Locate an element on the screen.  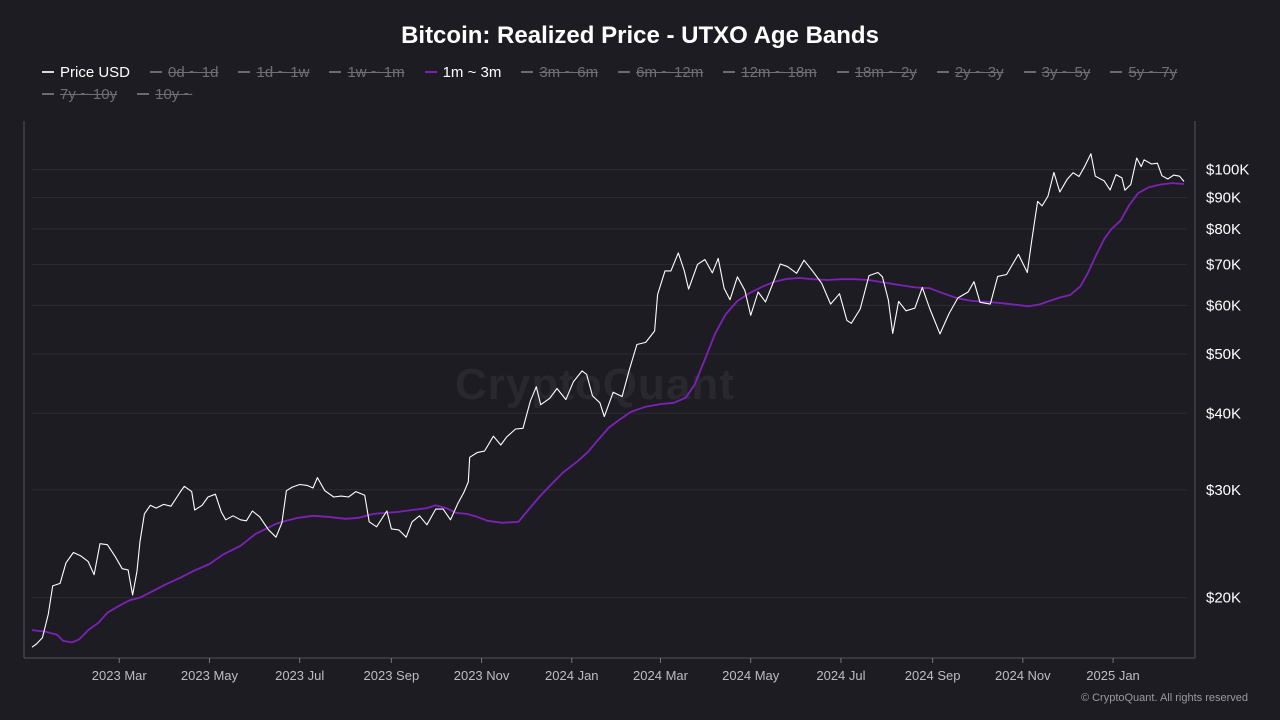
legend-item: 2y ~ 3y is located at coordinates (970, 72).